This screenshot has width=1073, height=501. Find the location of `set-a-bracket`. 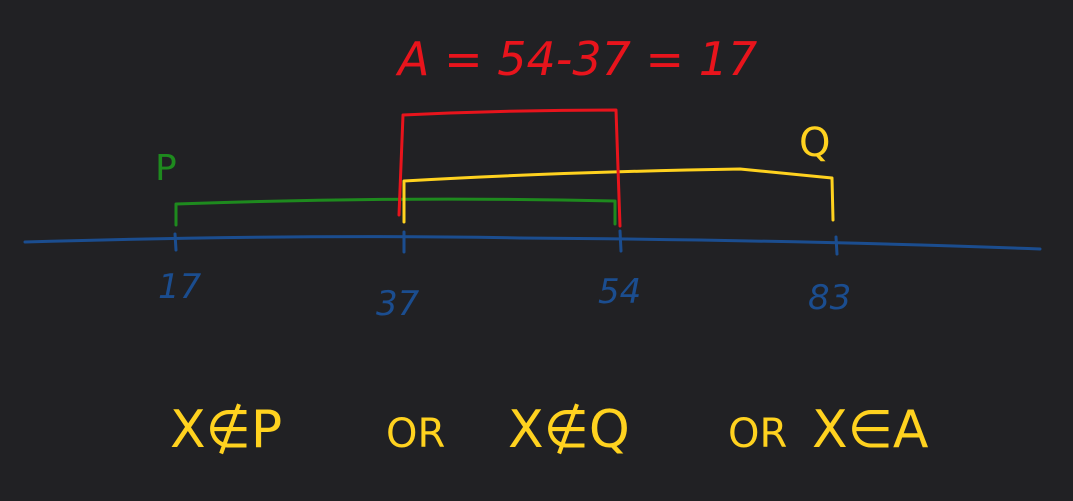

set-a-bracket is located at coordinates (509, 168).